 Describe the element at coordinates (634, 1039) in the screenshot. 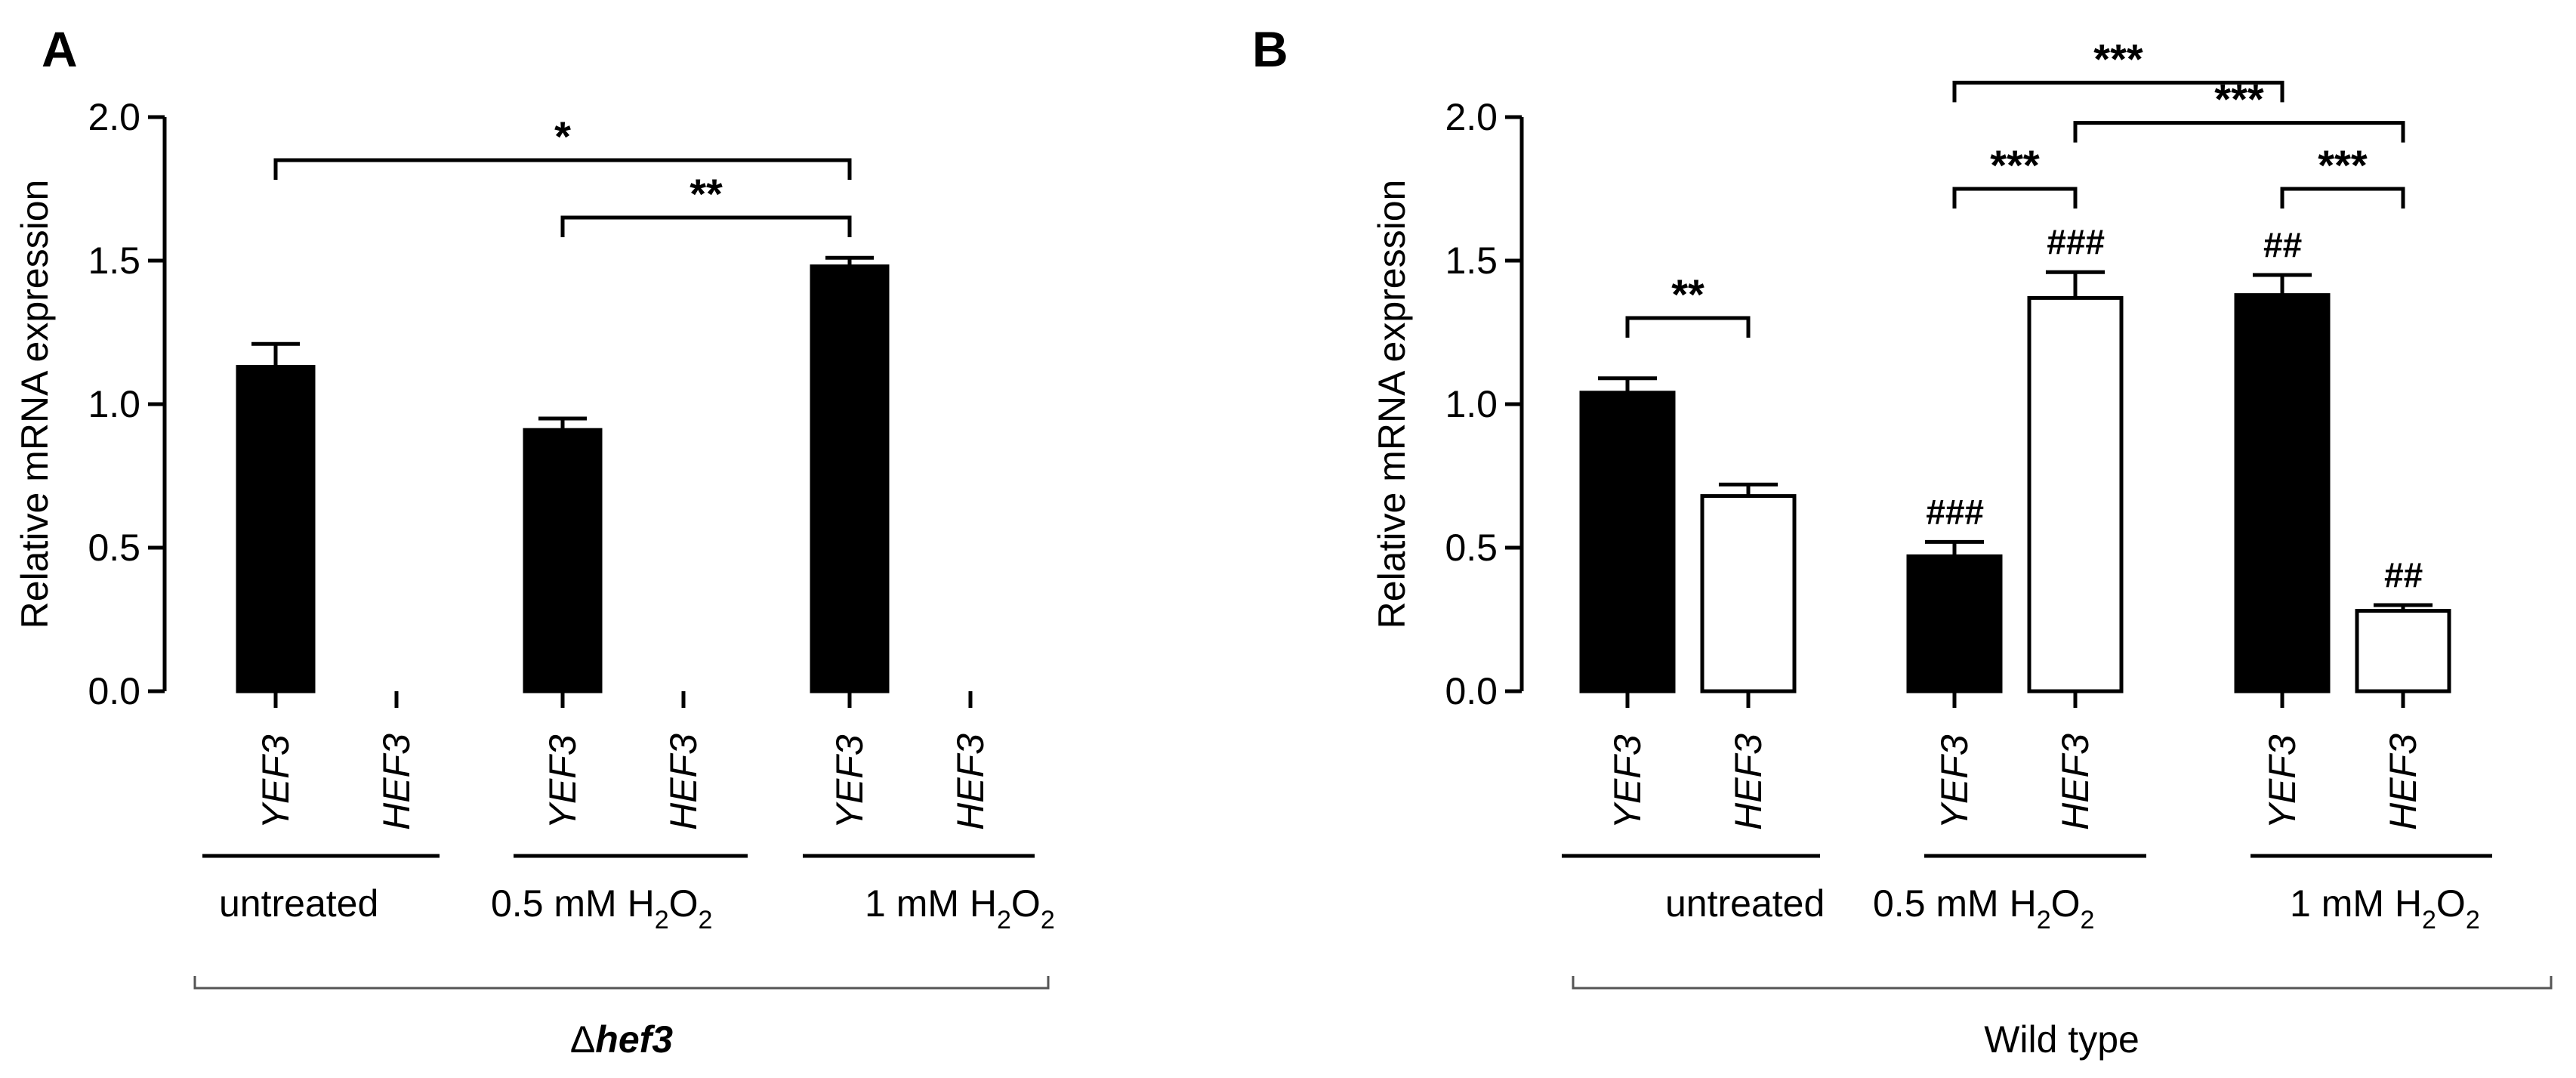

I see `strain-label-name: hef3` at that location.